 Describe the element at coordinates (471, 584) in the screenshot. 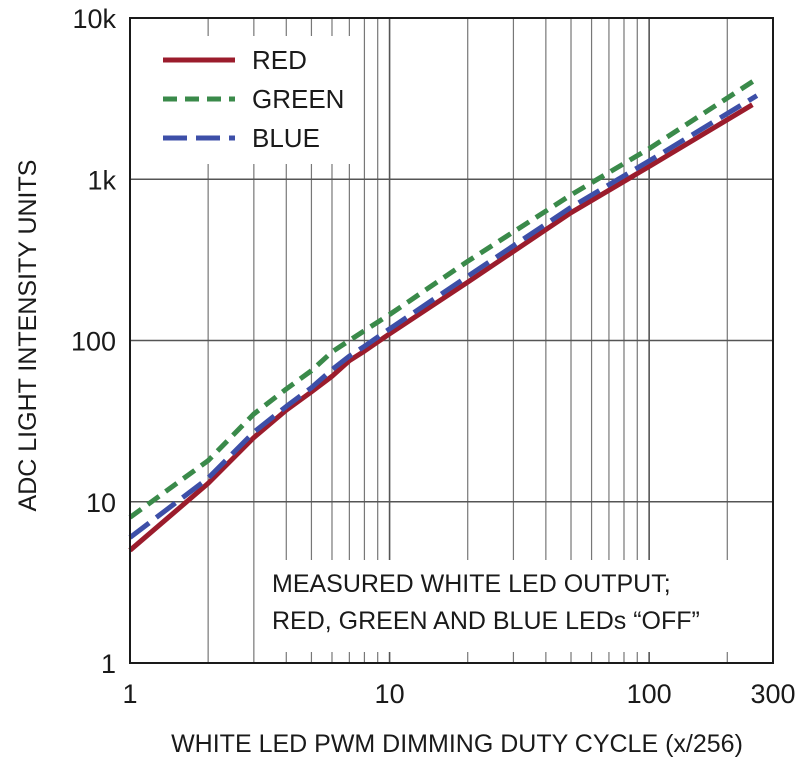

I see `annotation-line: MEASURED WHITE LED OUTPUT;` at that location.